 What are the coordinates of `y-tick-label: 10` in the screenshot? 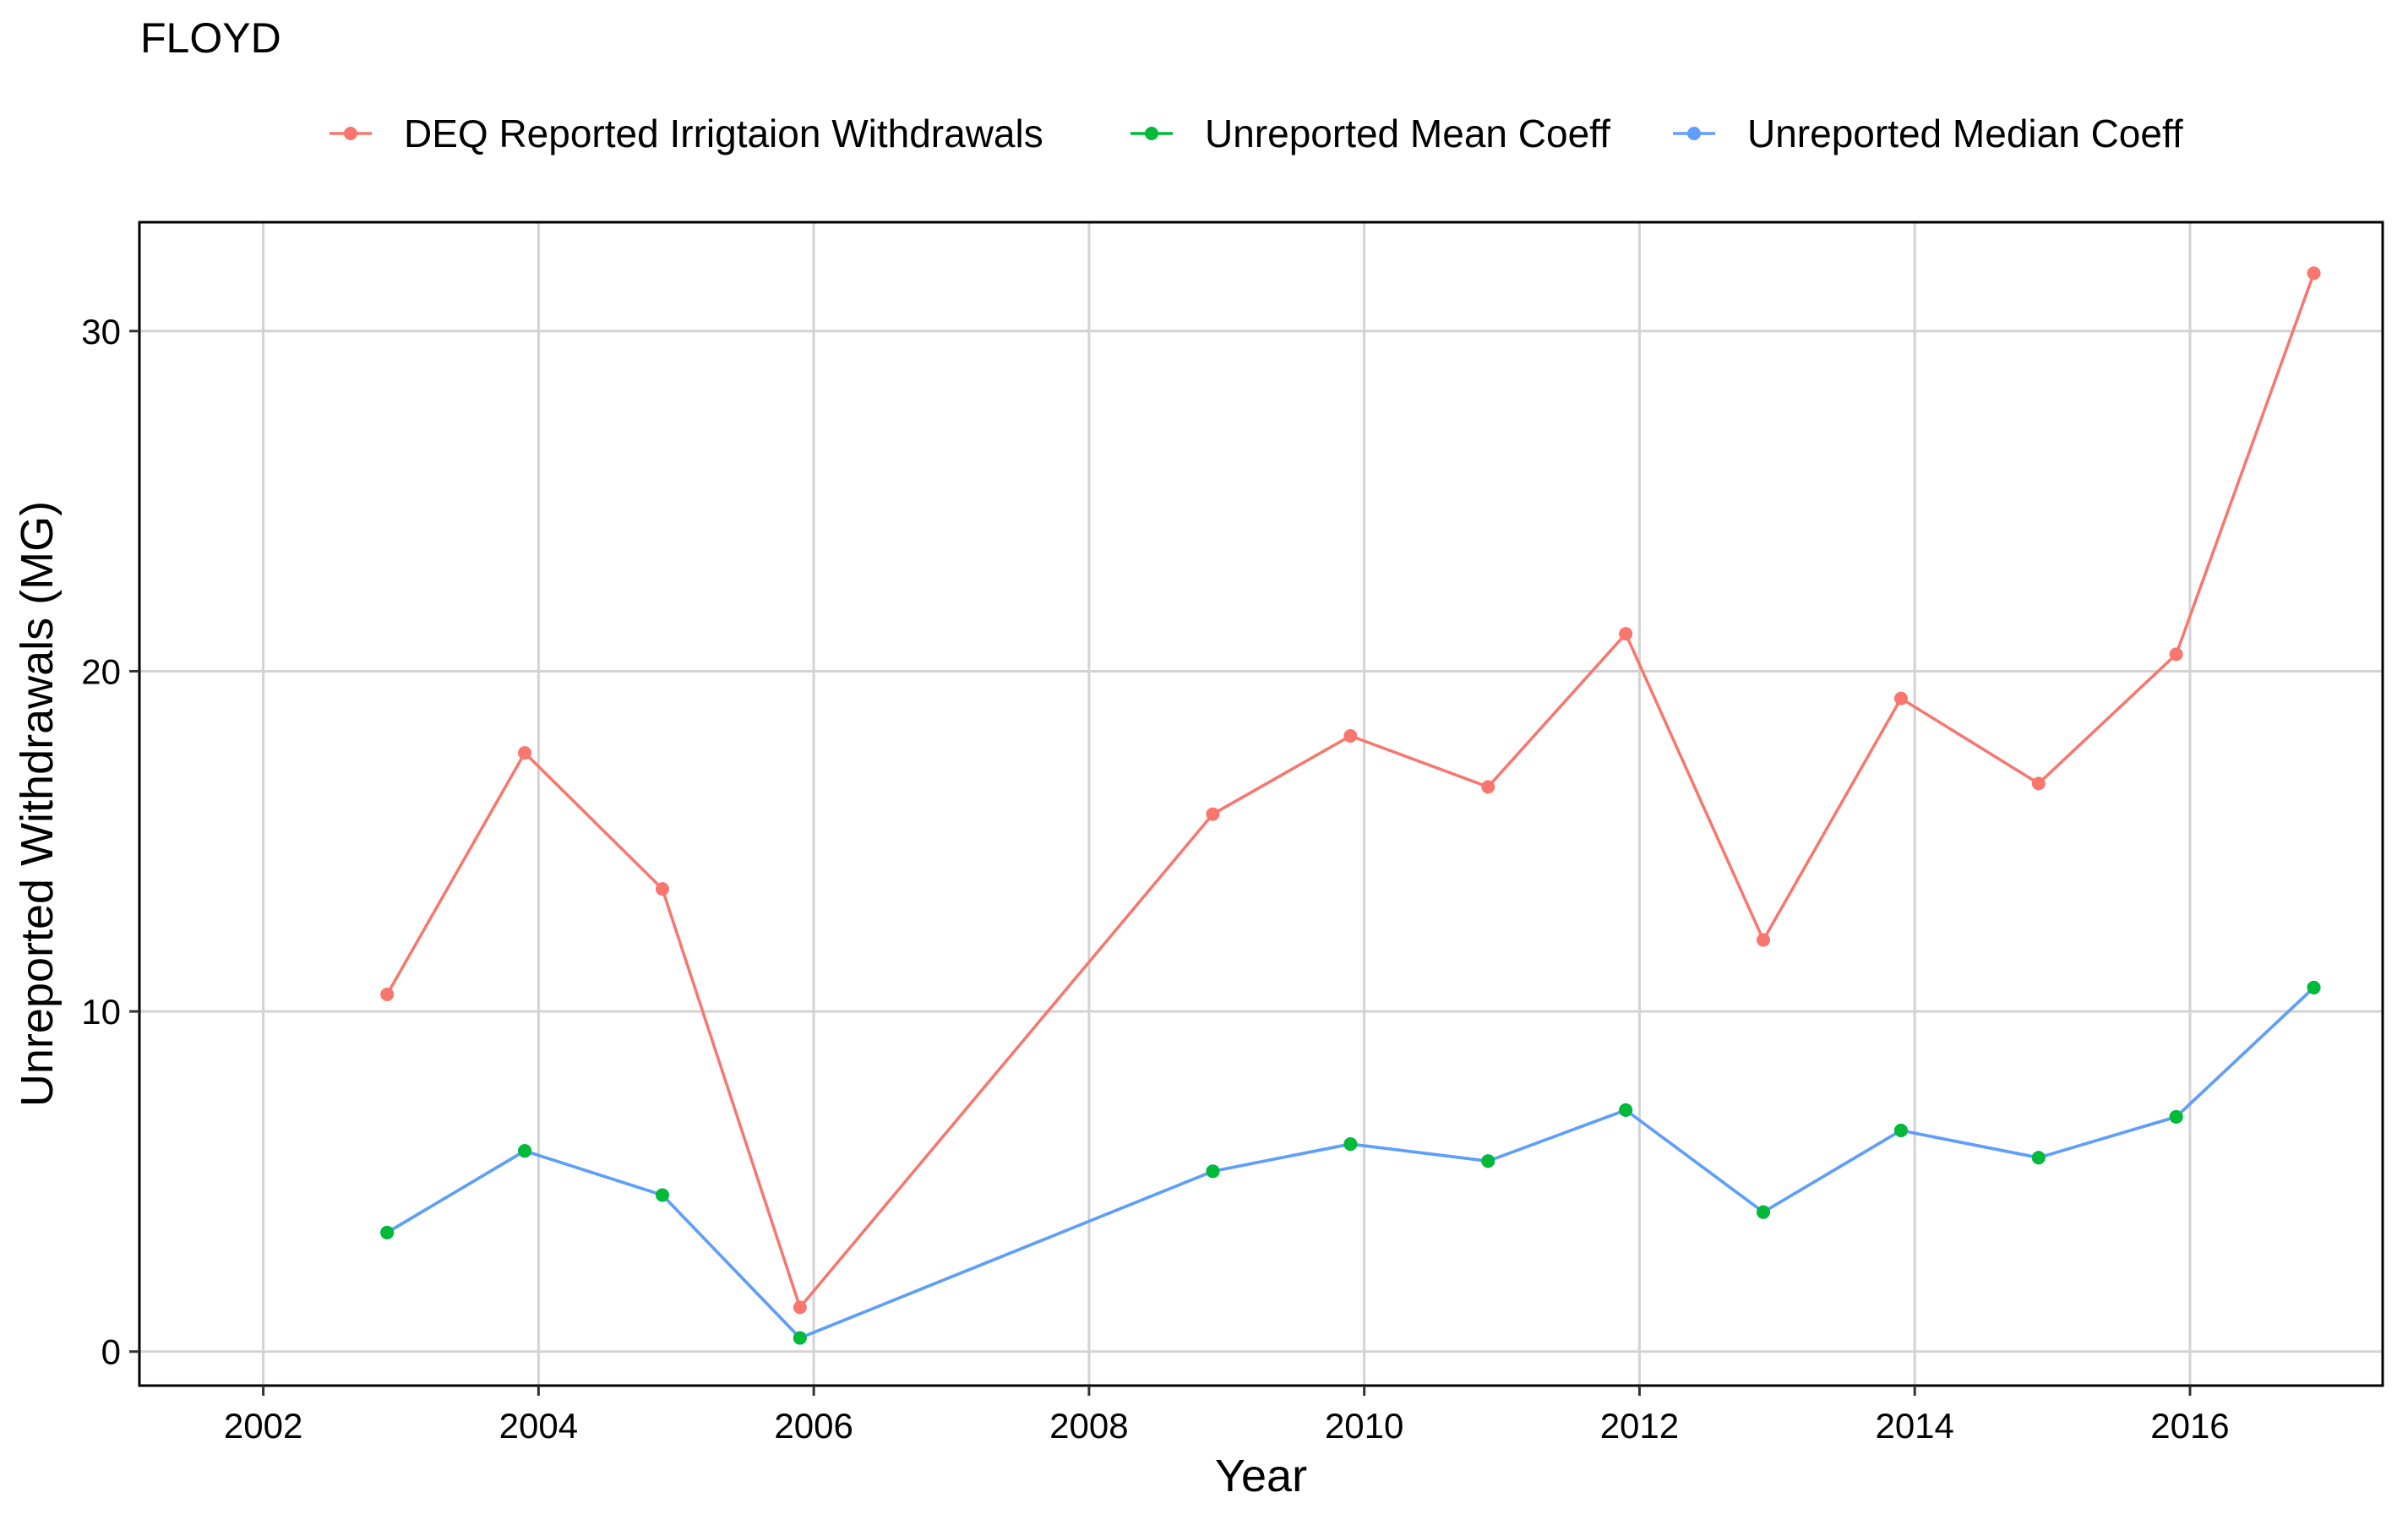 It's located at (101, 1012).